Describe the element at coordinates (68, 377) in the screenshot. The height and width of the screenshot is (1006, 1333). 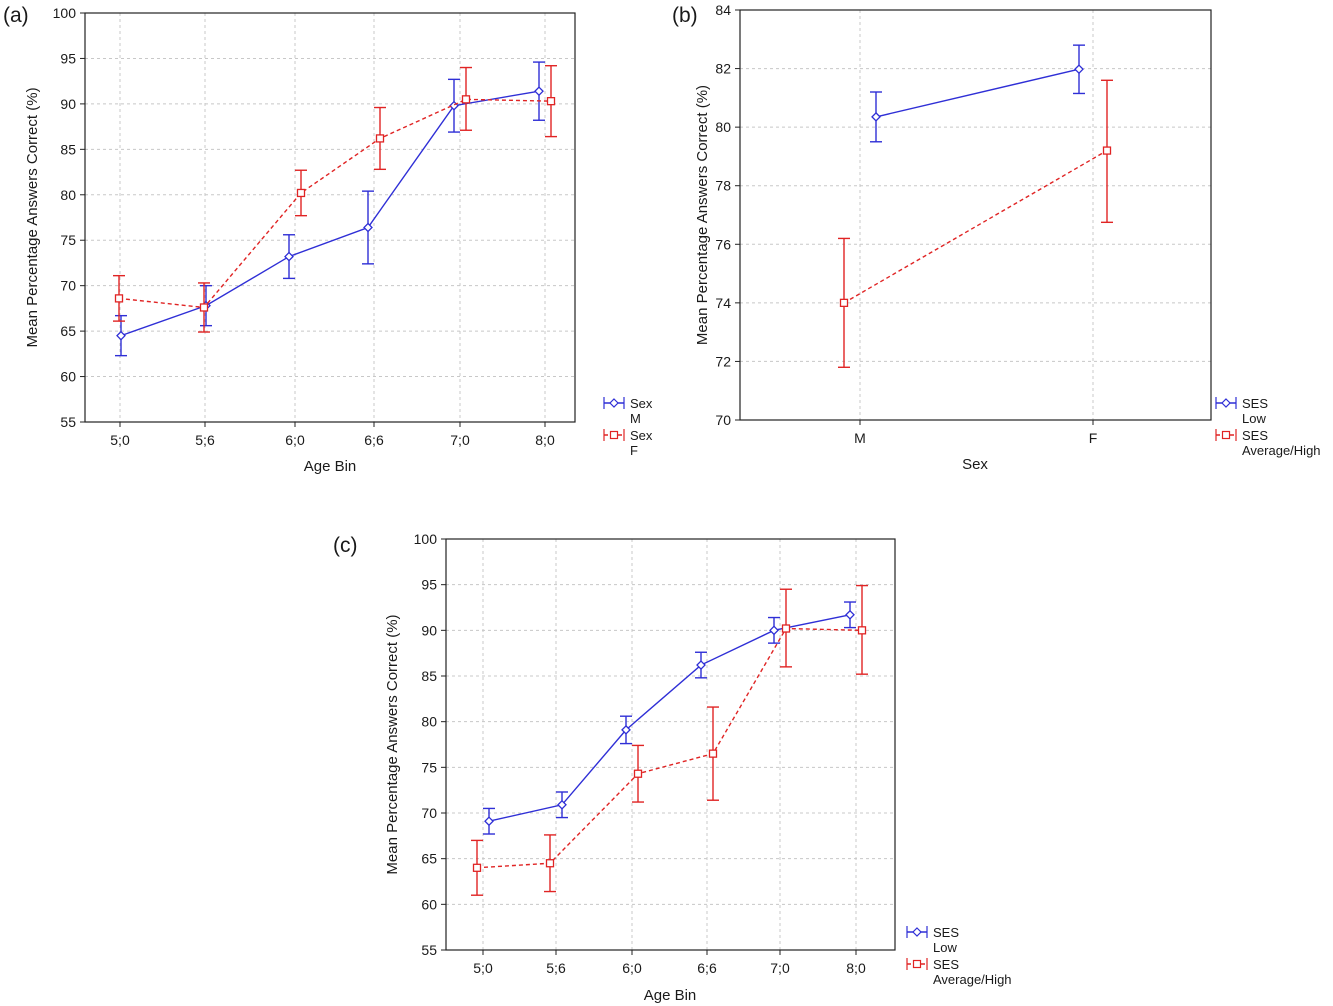
I see `y-tick-label: 60` at that location.